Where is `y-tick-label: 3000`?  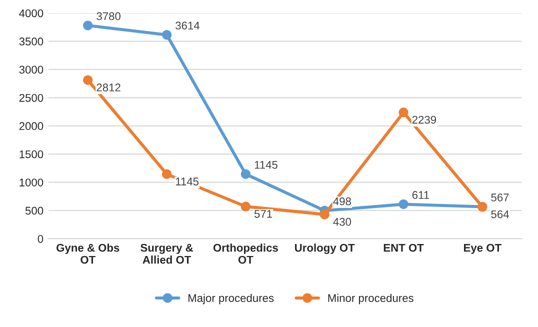 y-tick-label: 3000 is located at coordinates (31, 70).